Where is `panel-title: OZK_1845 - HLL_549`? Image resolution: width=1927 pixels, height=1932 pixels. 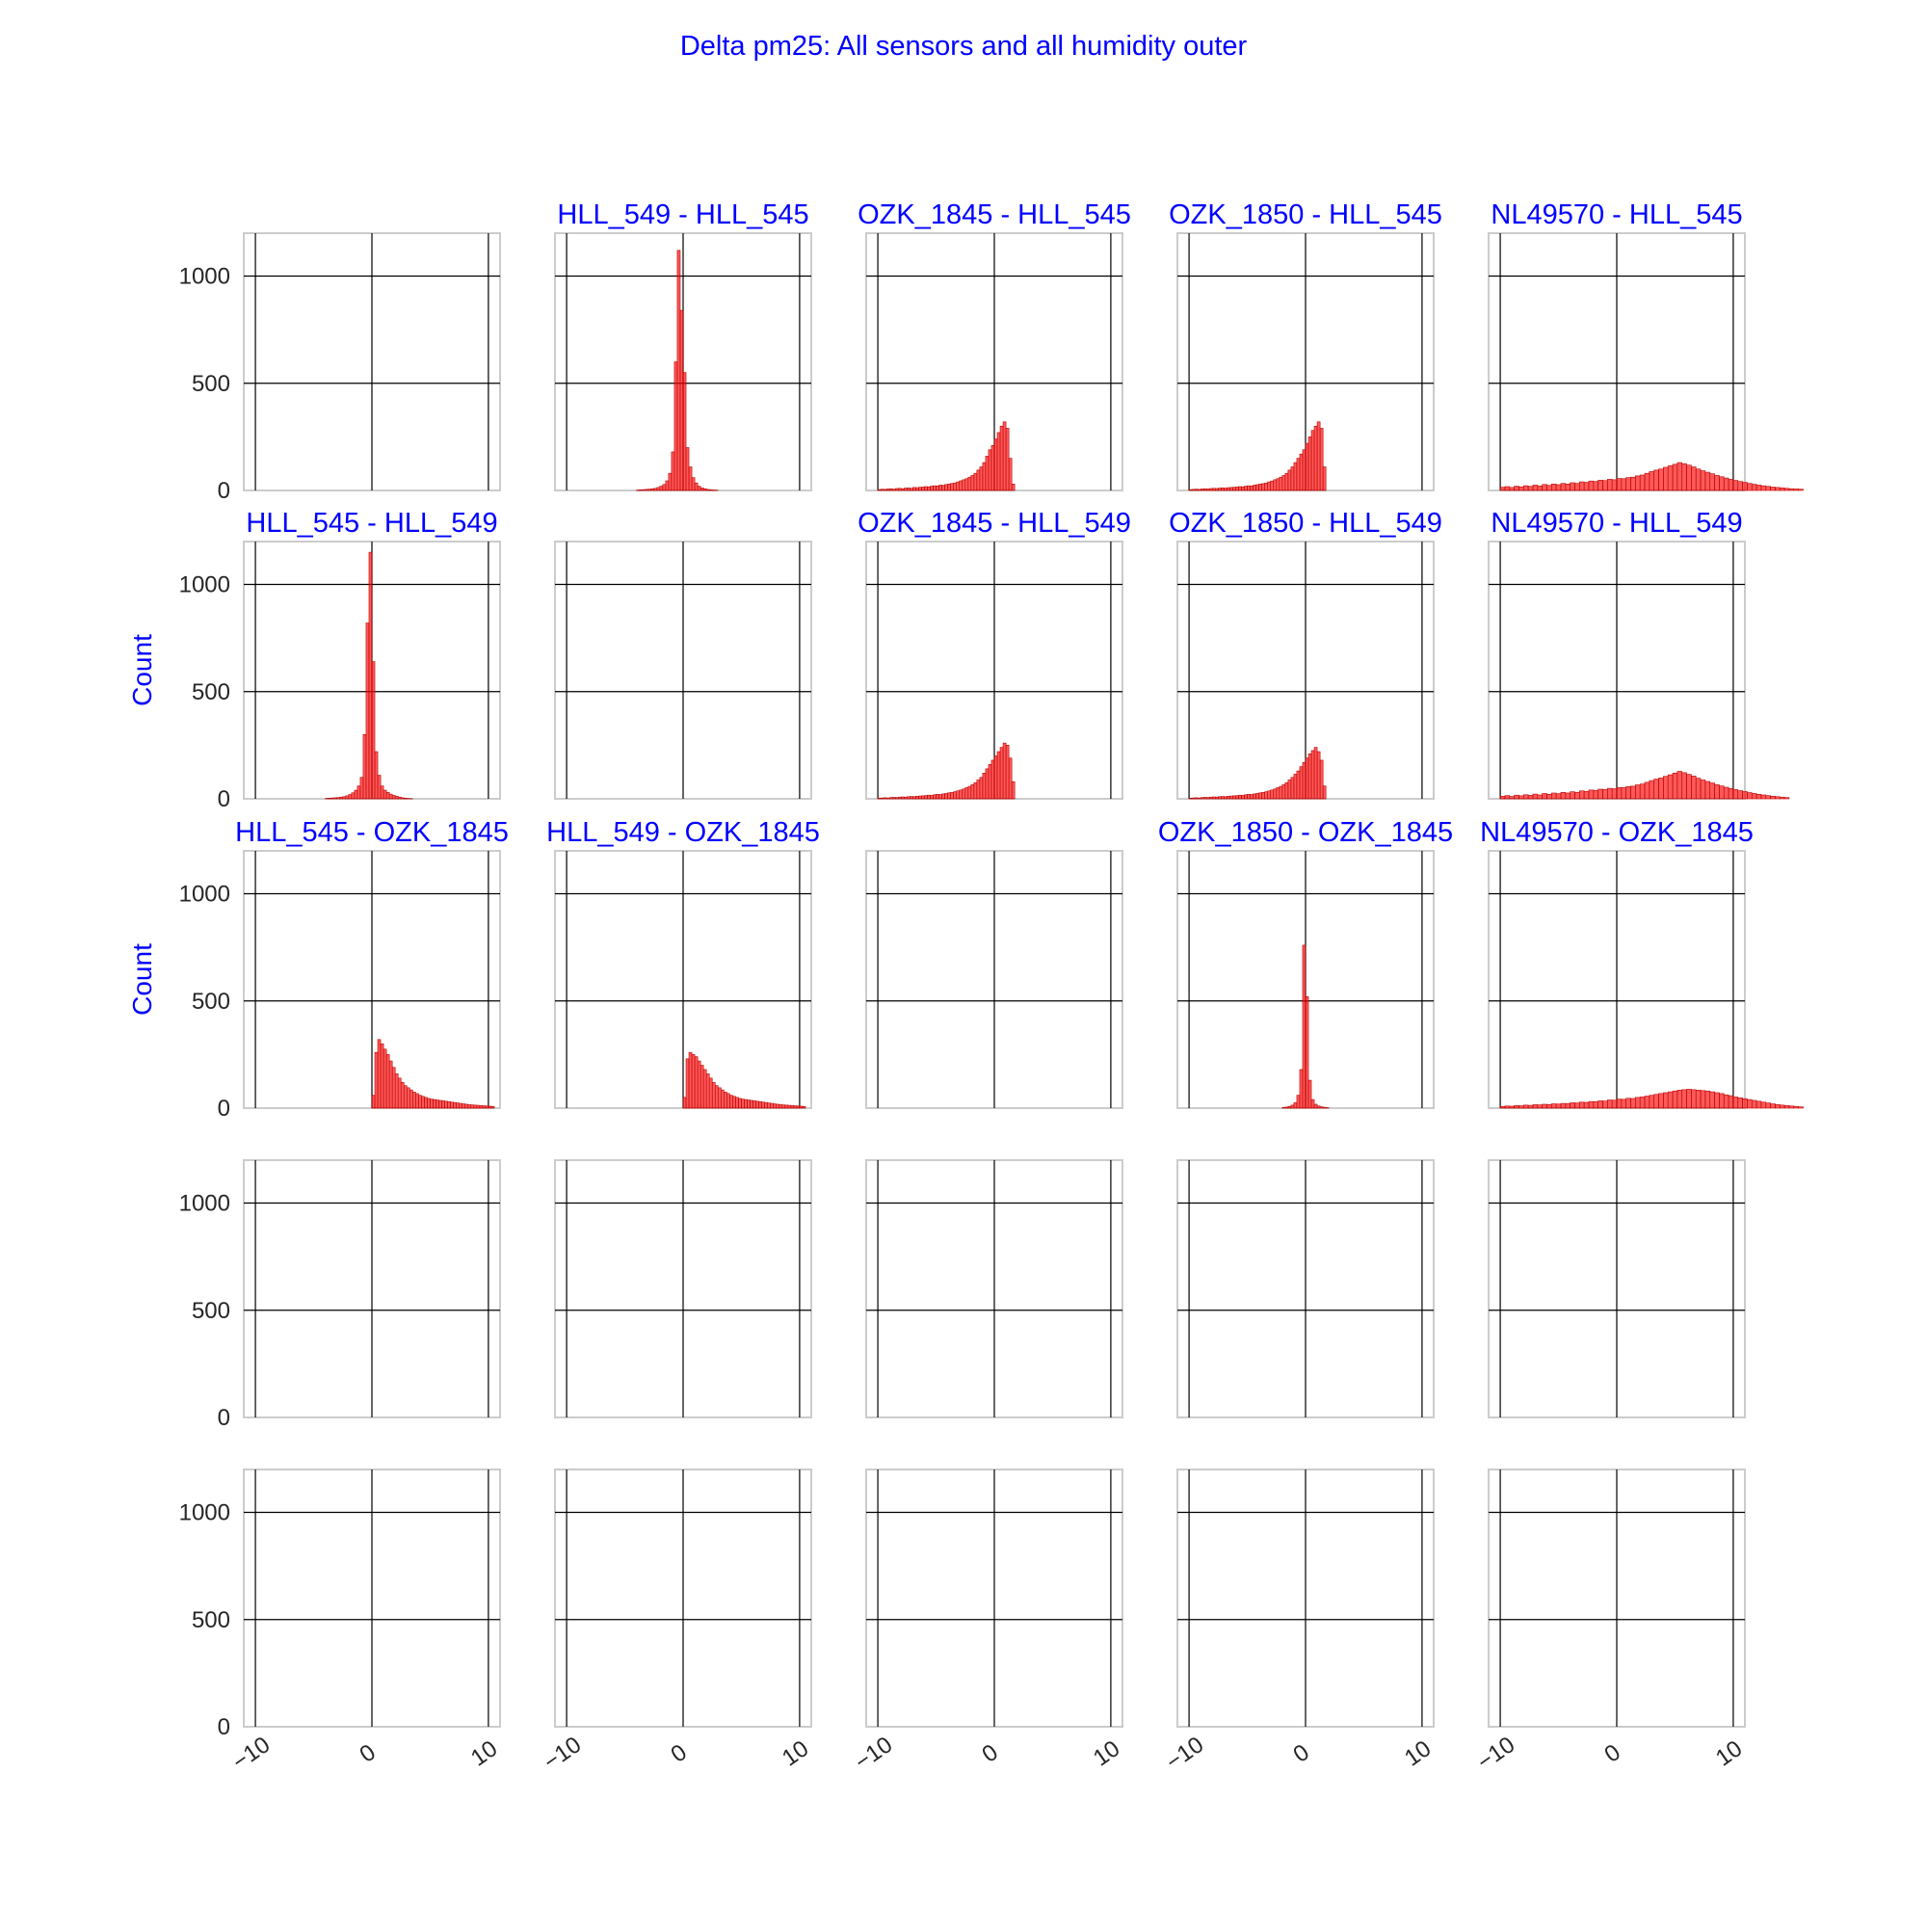 panel-title: OZK_1845 - HLL_549 is located at coordinates (994, 523).